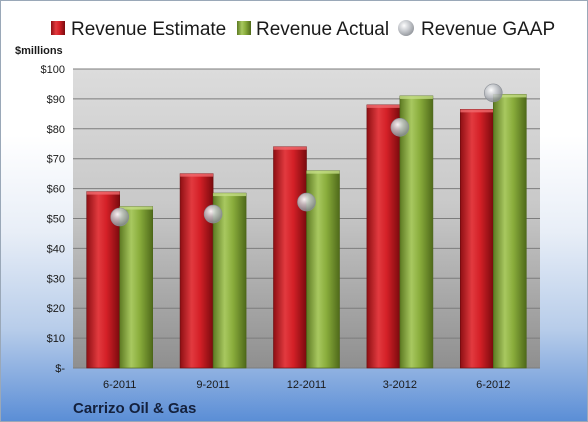 The image size is (588, 422). What do you see at coordinates (244, 28) in the screenshot?
I see `legend-swatch-revenue-actual` at bounding box center [244, 28].